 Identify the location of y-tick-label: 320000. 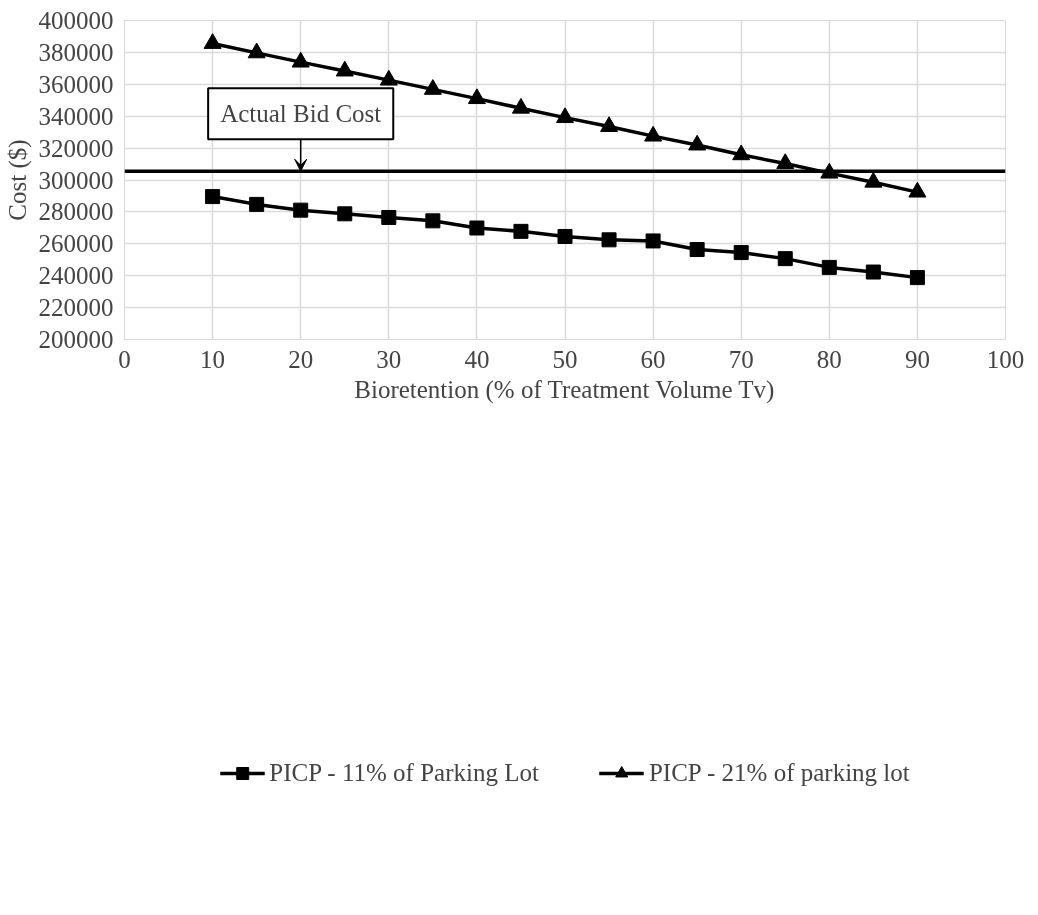
(76, 148).